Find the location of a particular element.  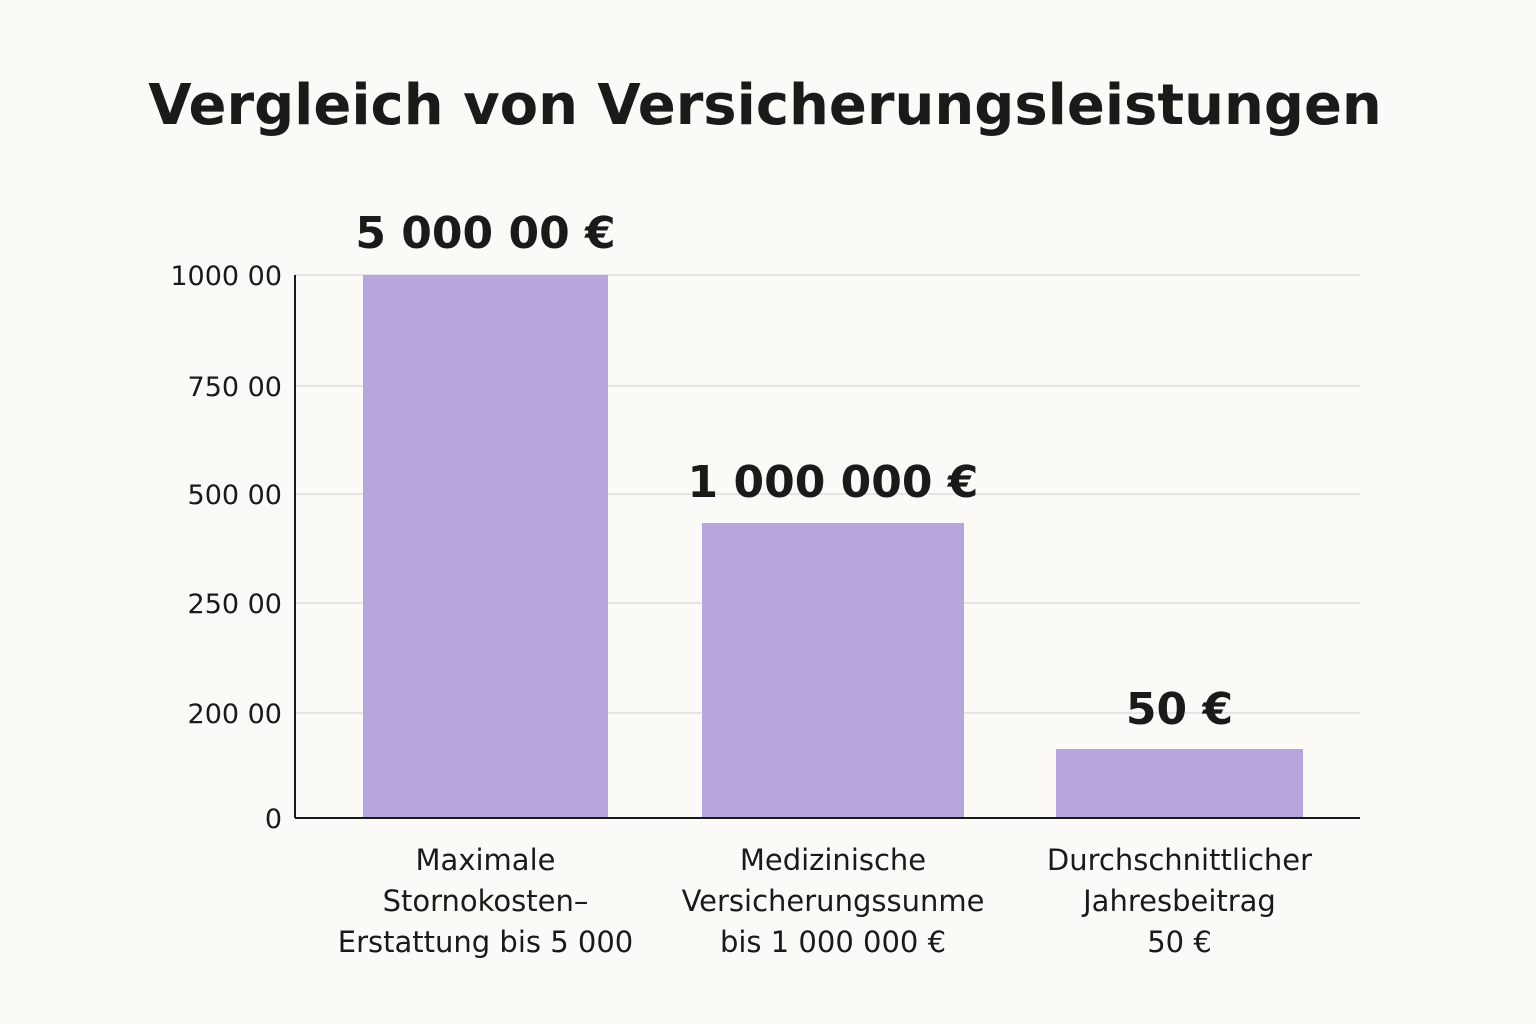

chart-title: Vergleich von Versicherungsleistungen is located at coordinates (765, 105).